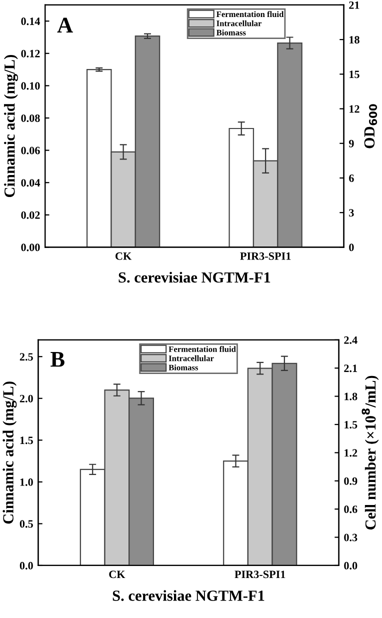 This screenshot has height=618, width=382. What do you see at coordinates (370, 453) in the screenshot?
I see `y2-axis-title: Cell number (×10$^{8}$/mL)` at bounding box center [370, 453].